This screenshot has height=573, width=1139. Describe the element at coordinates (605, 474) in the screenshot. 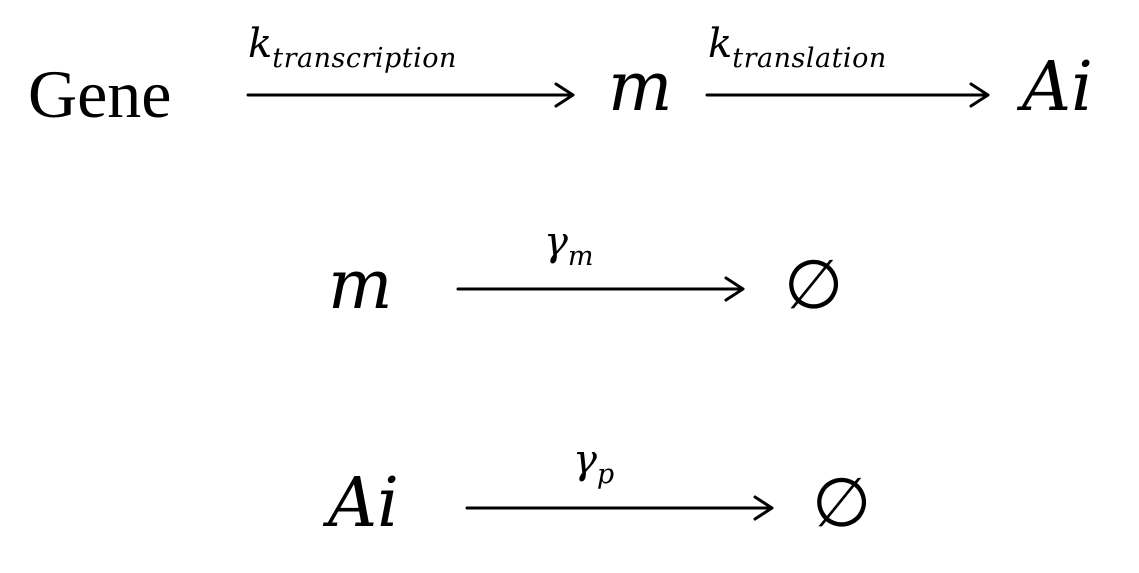

I see `rate-subscript: p` at that location.